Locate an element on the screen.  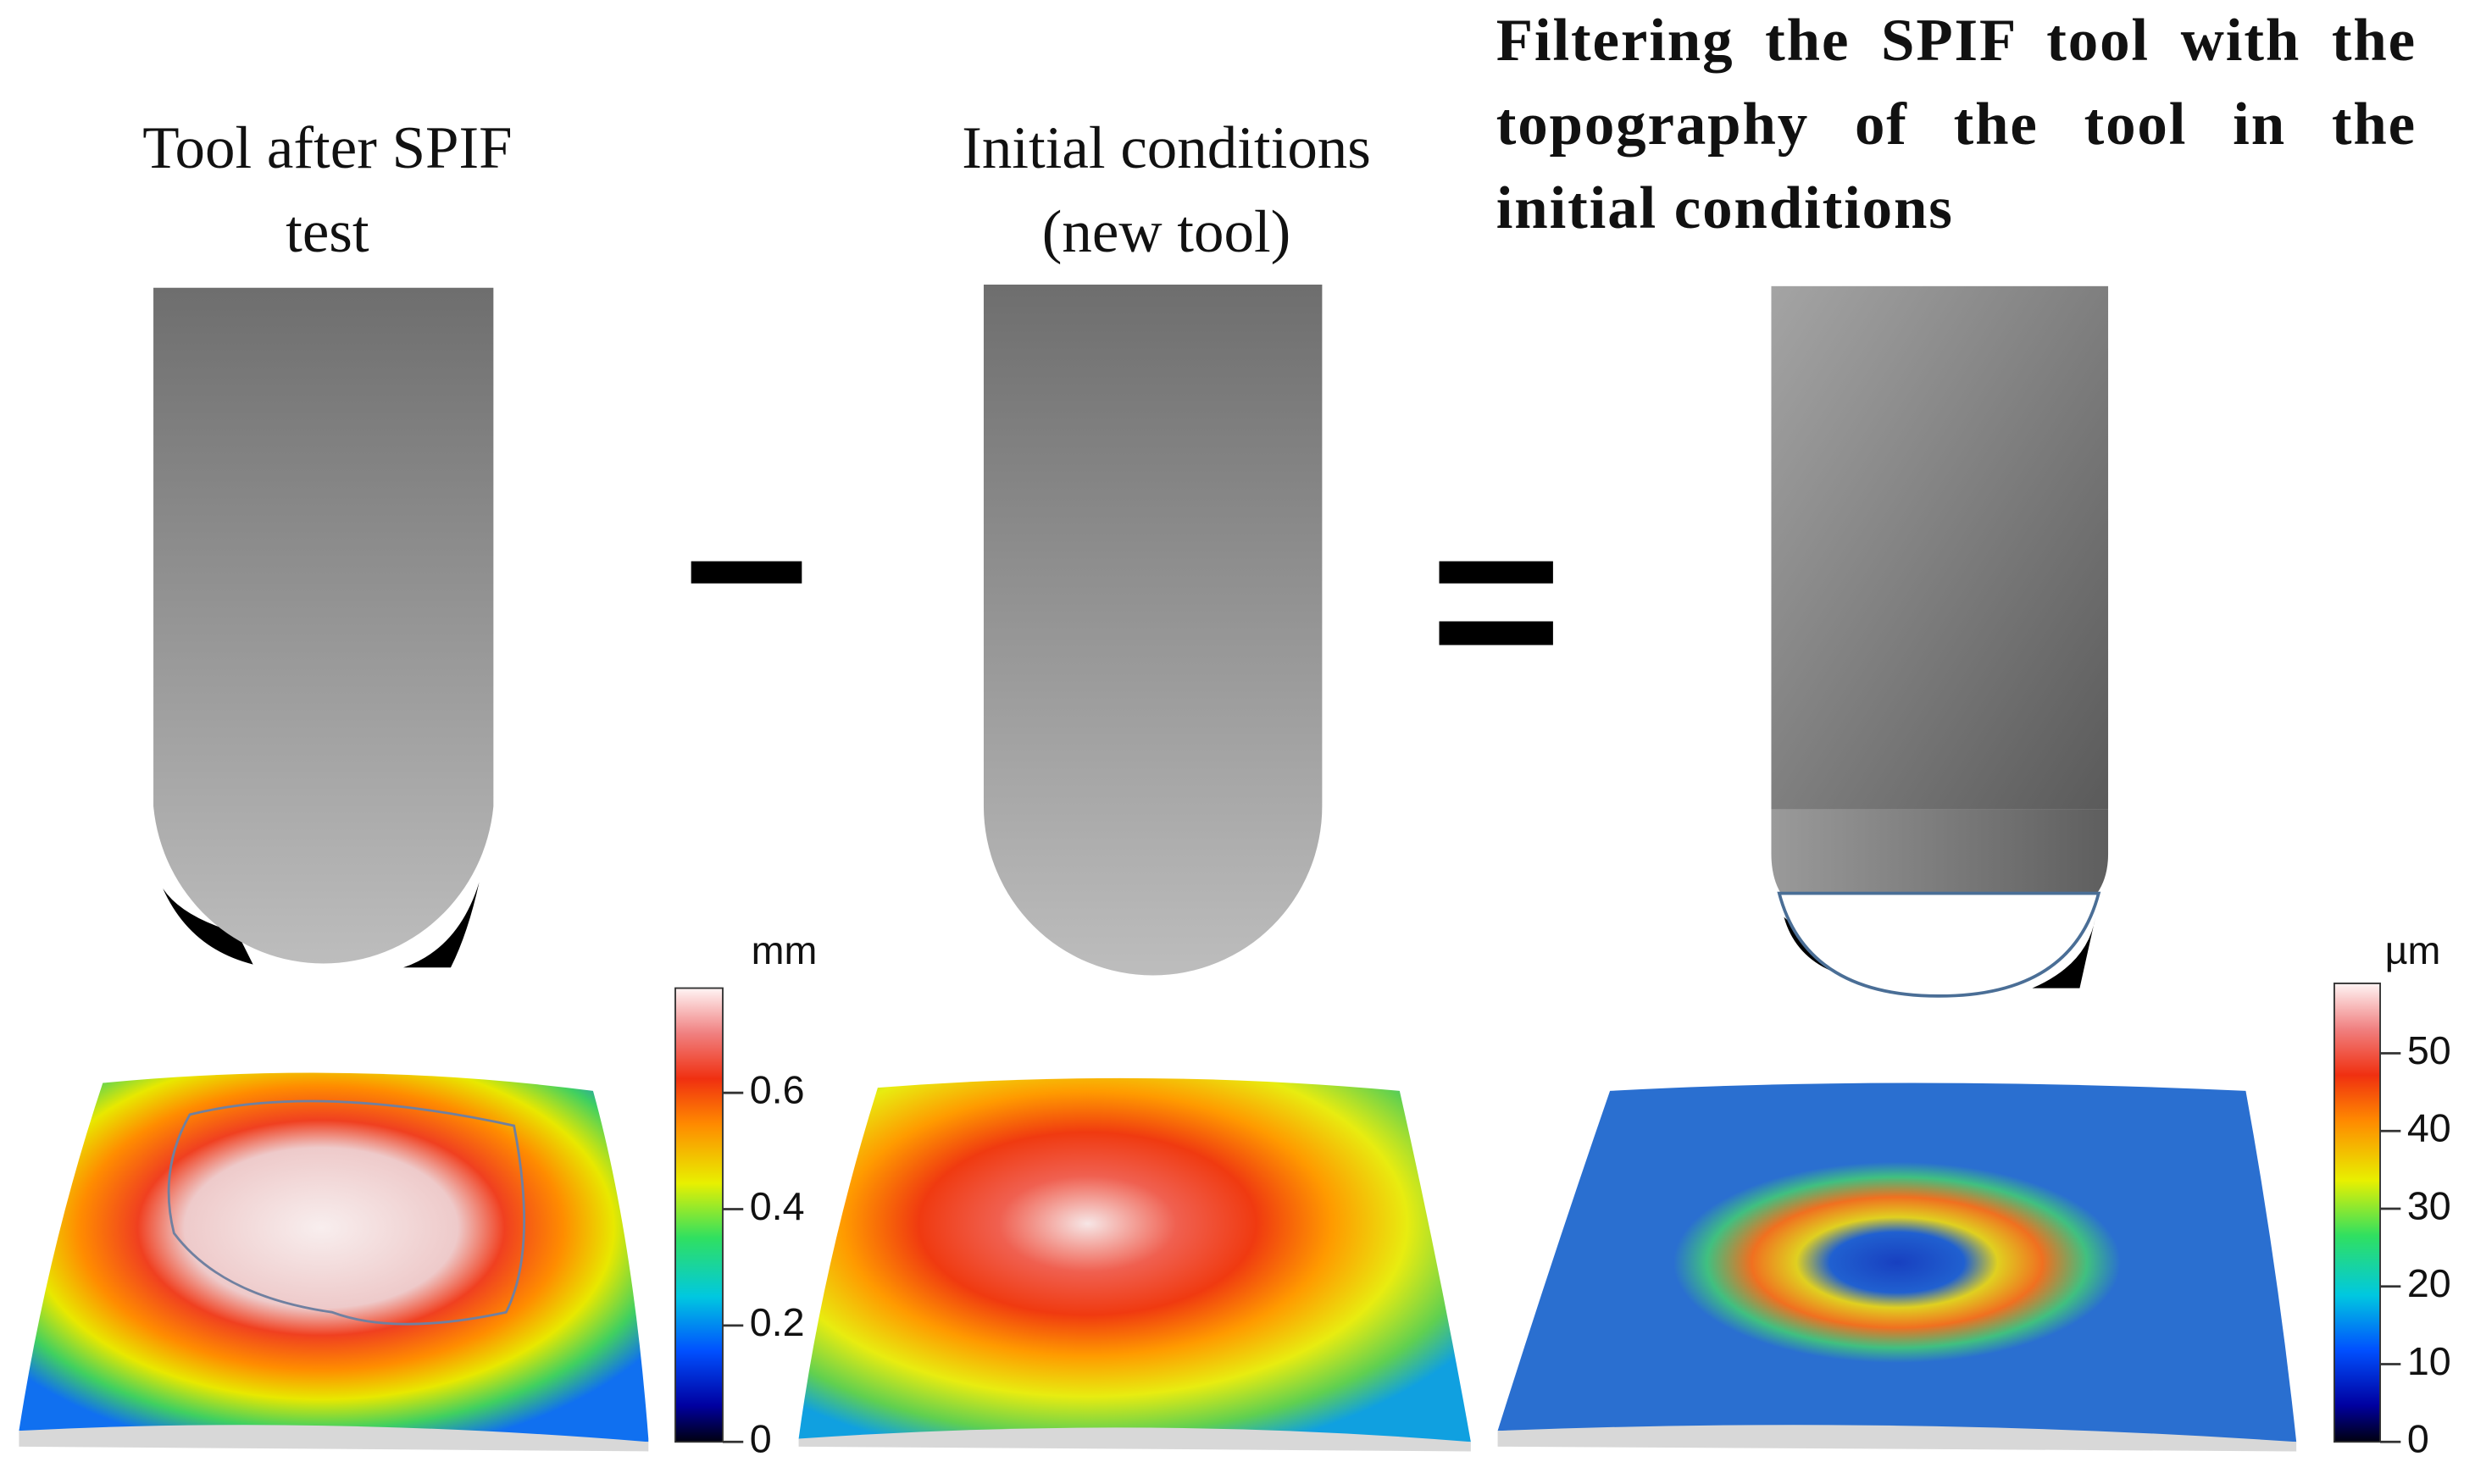
filtered-tool-band is located at coordinates (1940, 851).